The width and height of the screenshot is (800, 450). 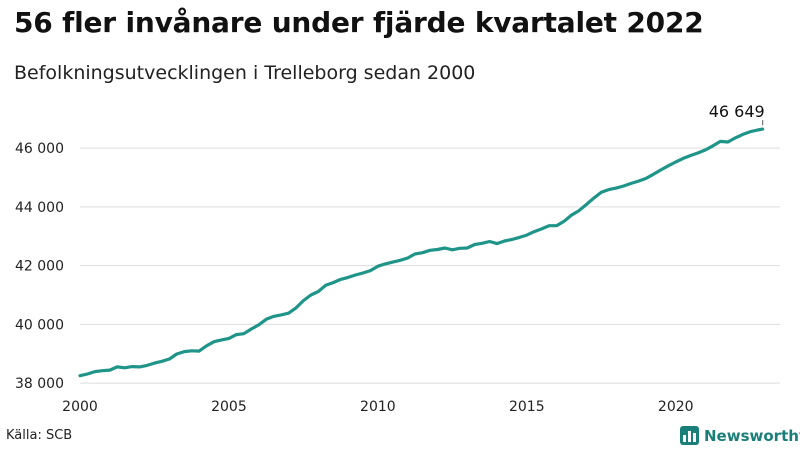 What do you see at coordinates (752, 435) in the screenshot?
I see `brand-name: Newsworthy` at bounding box center [752, 435].